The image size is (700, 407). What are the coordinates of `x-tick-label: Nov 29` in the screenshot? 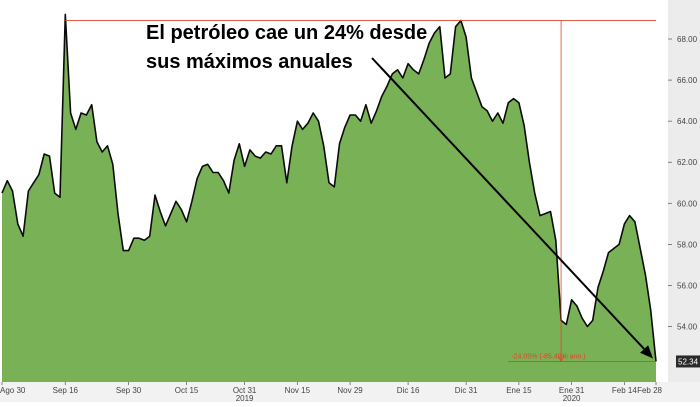 It's located at (350, 390).